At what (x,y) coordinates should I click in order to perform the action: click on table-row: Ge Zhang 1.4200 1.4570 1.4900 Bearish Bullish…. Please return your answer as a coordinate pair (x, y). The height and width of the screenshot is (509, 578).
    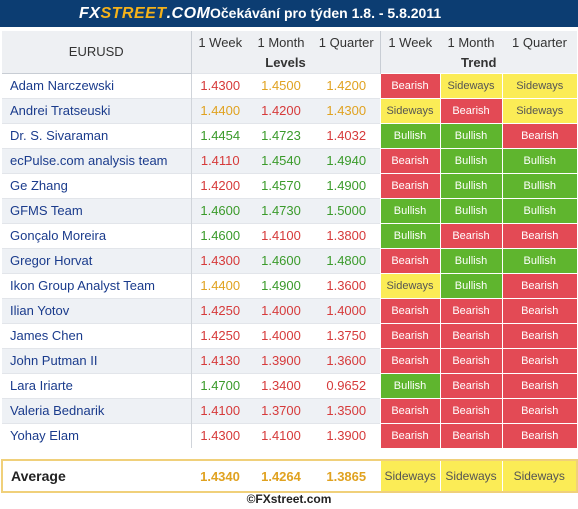
    Looking at the image, I should click on (289, 185).